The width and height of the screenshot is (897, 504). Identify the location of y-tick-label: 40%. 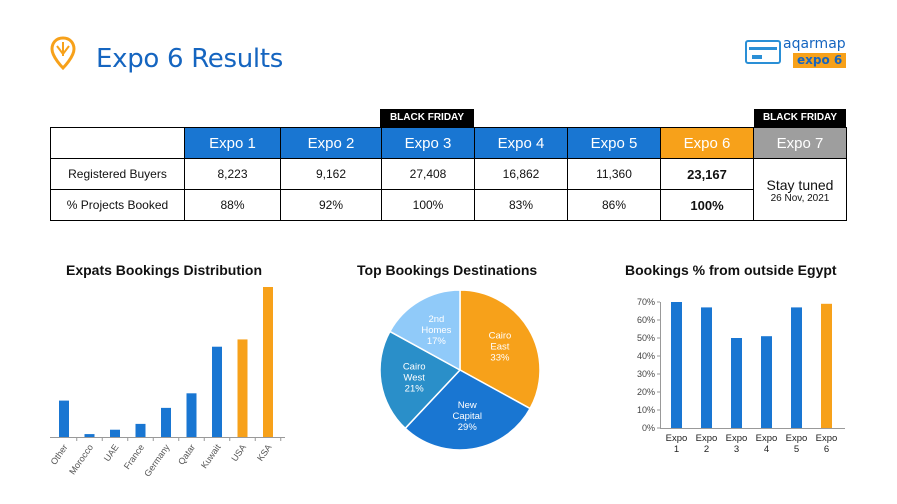
(646, 356).